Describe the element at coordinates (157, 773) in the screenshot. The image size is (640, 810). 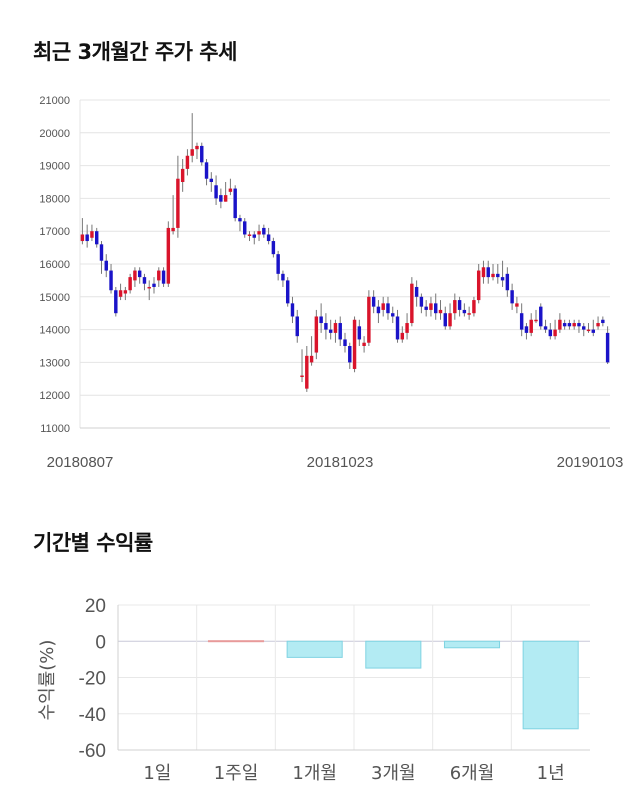
I see `bar-category-label: 1일` at that location.